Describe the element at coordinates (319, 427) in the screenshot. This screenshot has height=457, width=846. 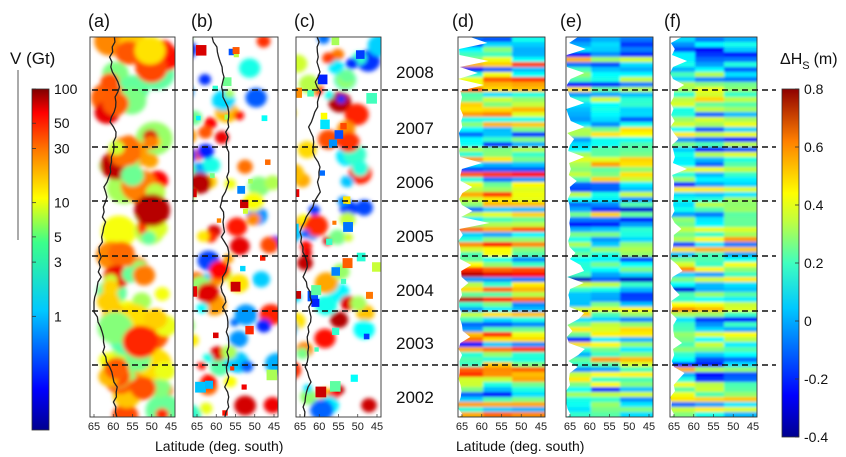
I see `x-tick-label: 60` at that location.